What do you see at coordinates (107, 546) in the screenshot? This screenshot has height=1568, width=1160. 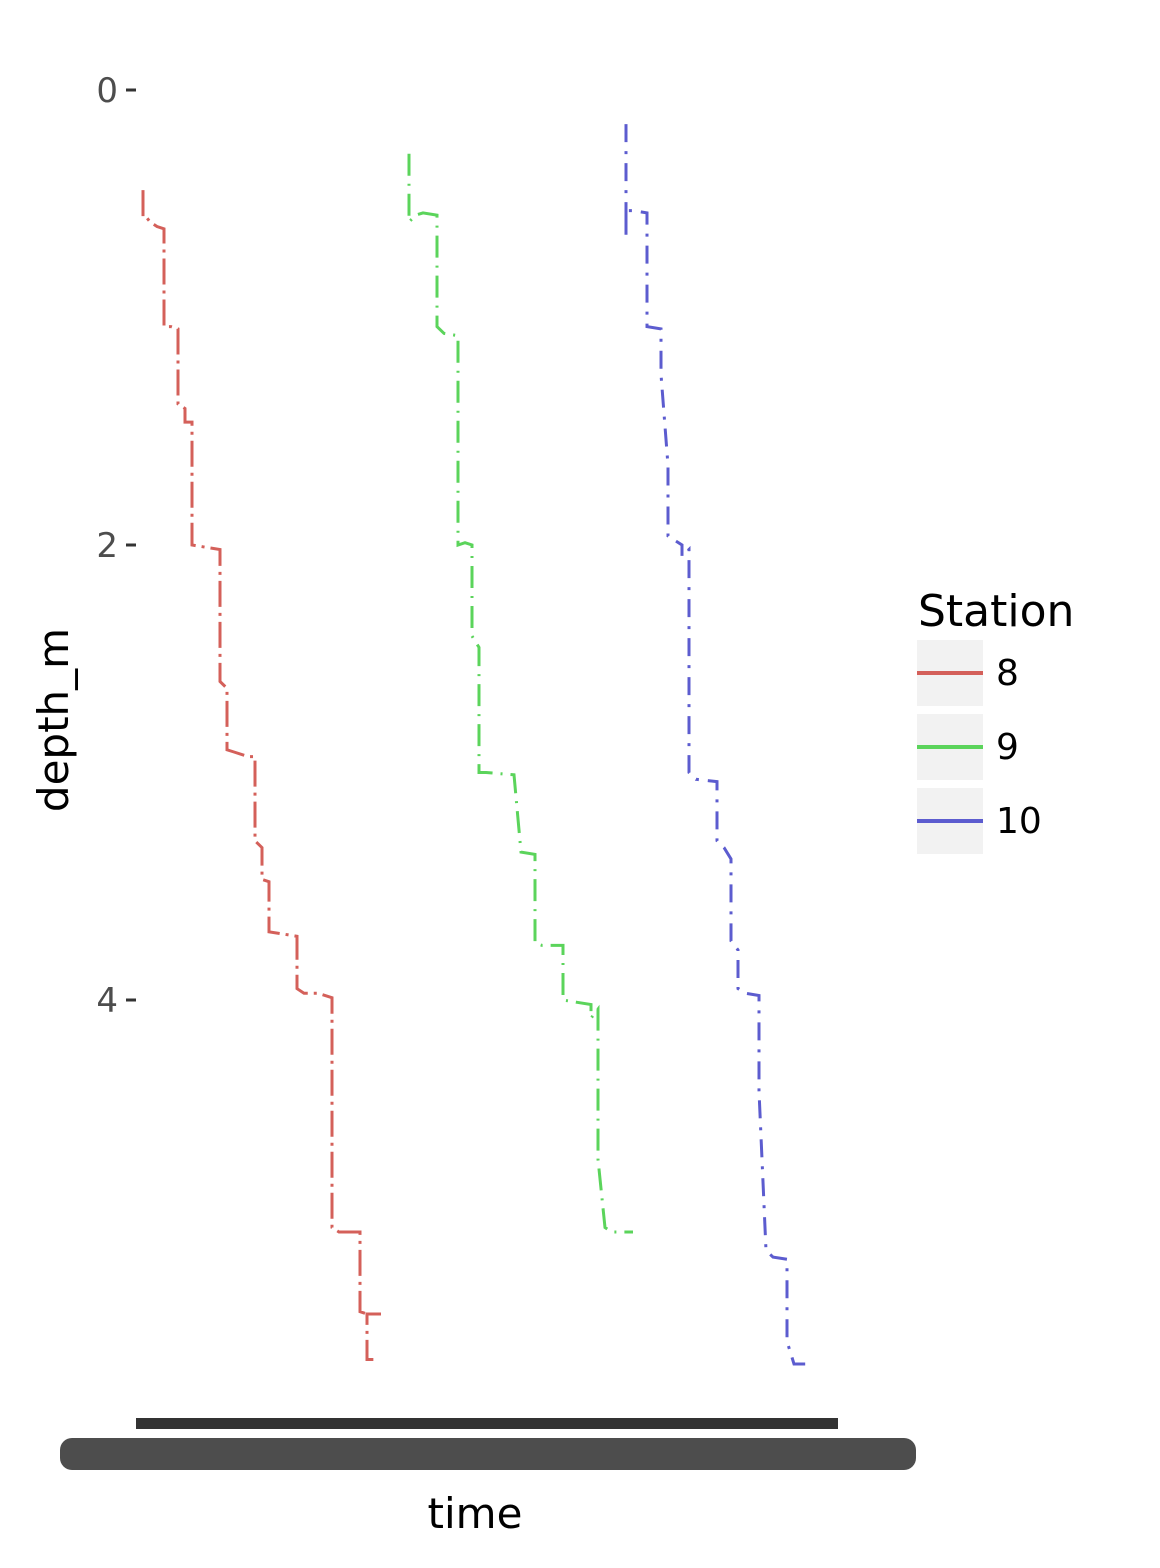 I see `y-tick-label-2: 2` at bounding box center [107, 546].